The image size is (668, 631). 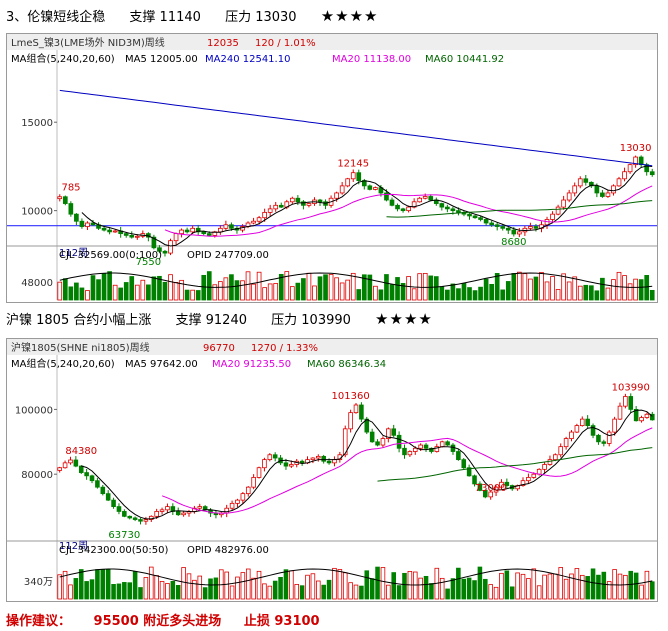 I want to click on ma-legend-item: MA20 91235.50, so click(x=251, y=364).